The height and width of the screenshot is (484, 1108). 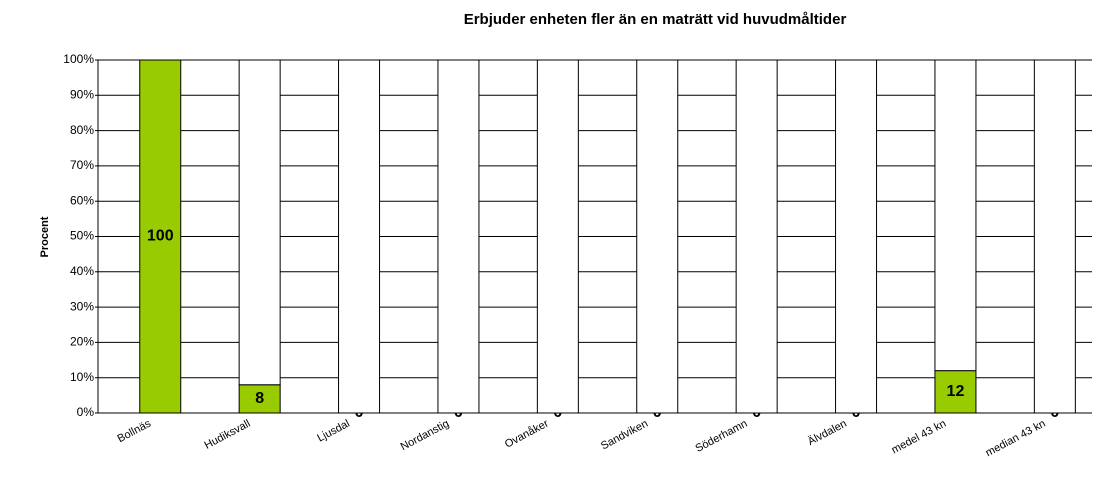 I want to click on data-label: 100, so click(x=160, y=236).